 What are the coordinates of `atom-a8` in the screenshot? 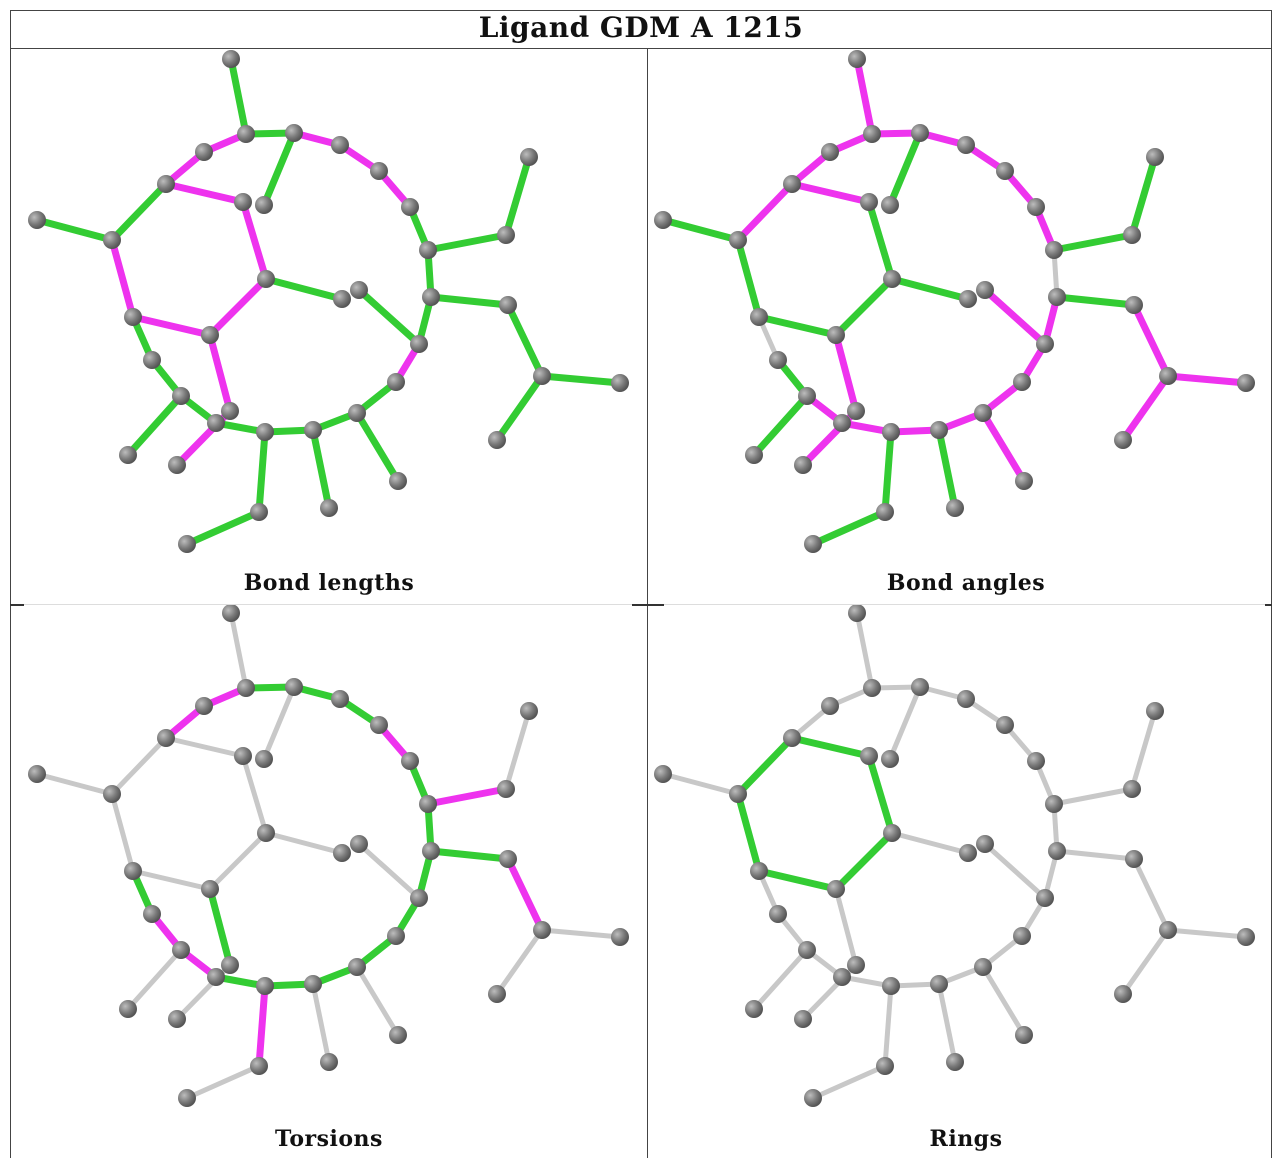 It's located at (966, 145).